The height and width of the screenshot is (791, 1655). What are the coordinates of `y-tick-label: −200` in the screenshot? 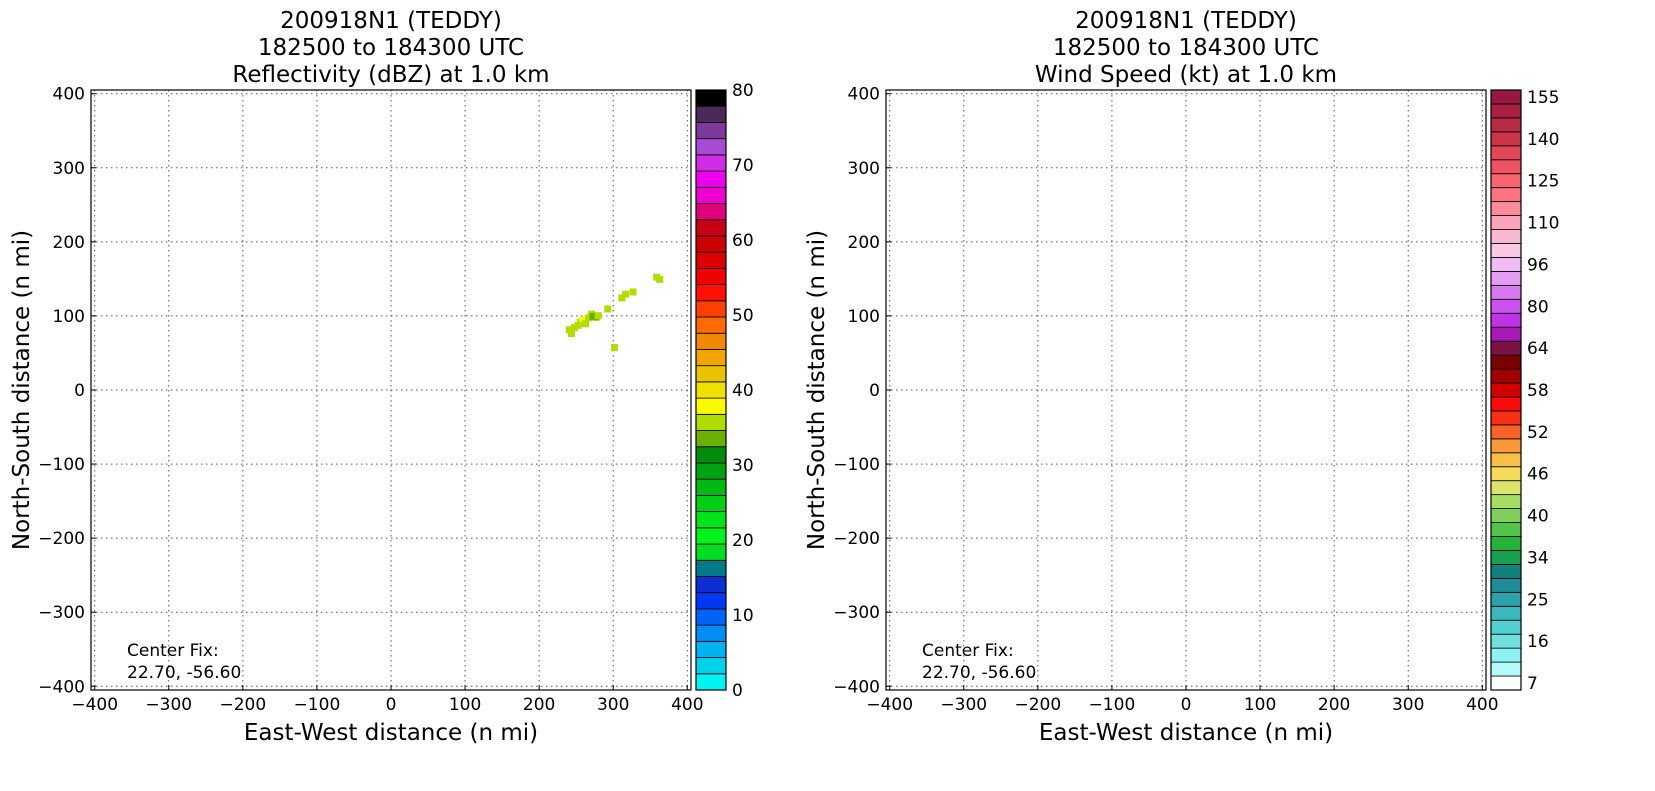 It's located at (61, 539).